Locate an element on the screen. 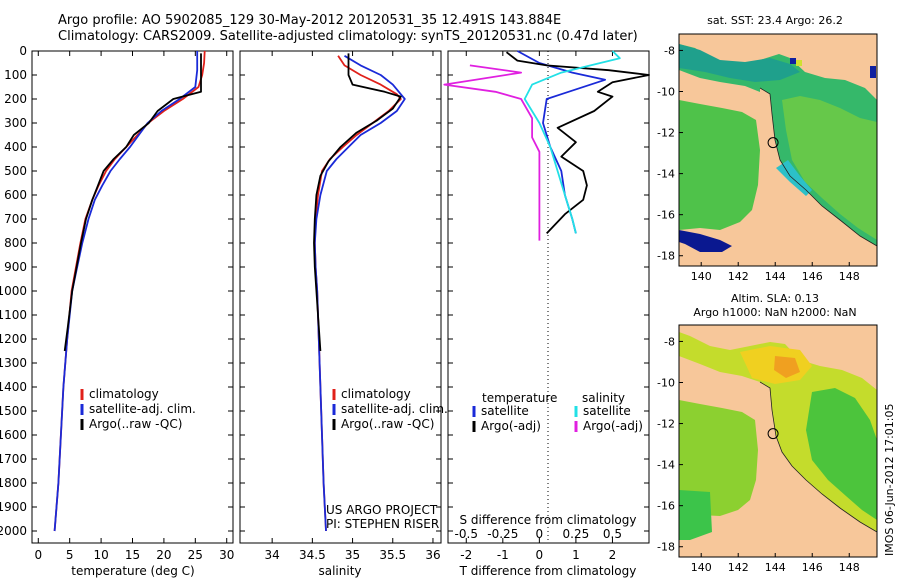 This screenshot has width=900, height=580. t-tick-label: 2 is located at coordinates (613, 555).